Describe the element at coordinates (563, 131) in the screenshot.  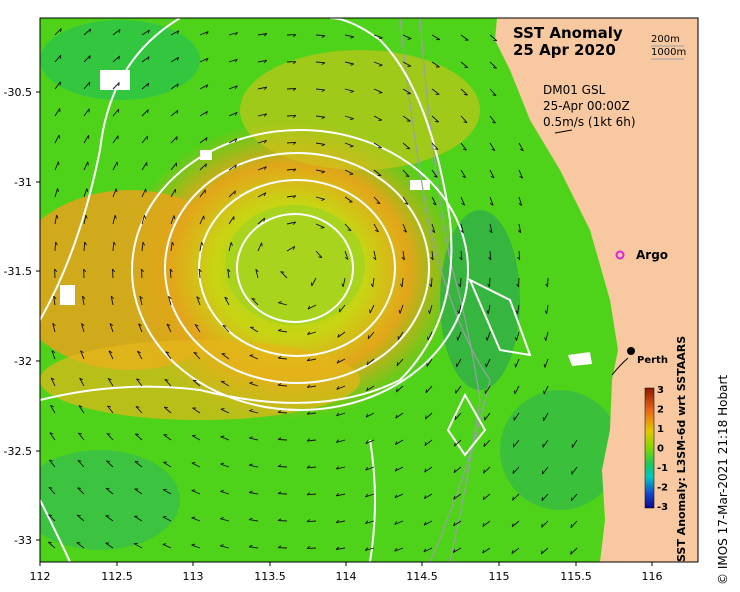
I see `scale-arrow-icon` at that location.